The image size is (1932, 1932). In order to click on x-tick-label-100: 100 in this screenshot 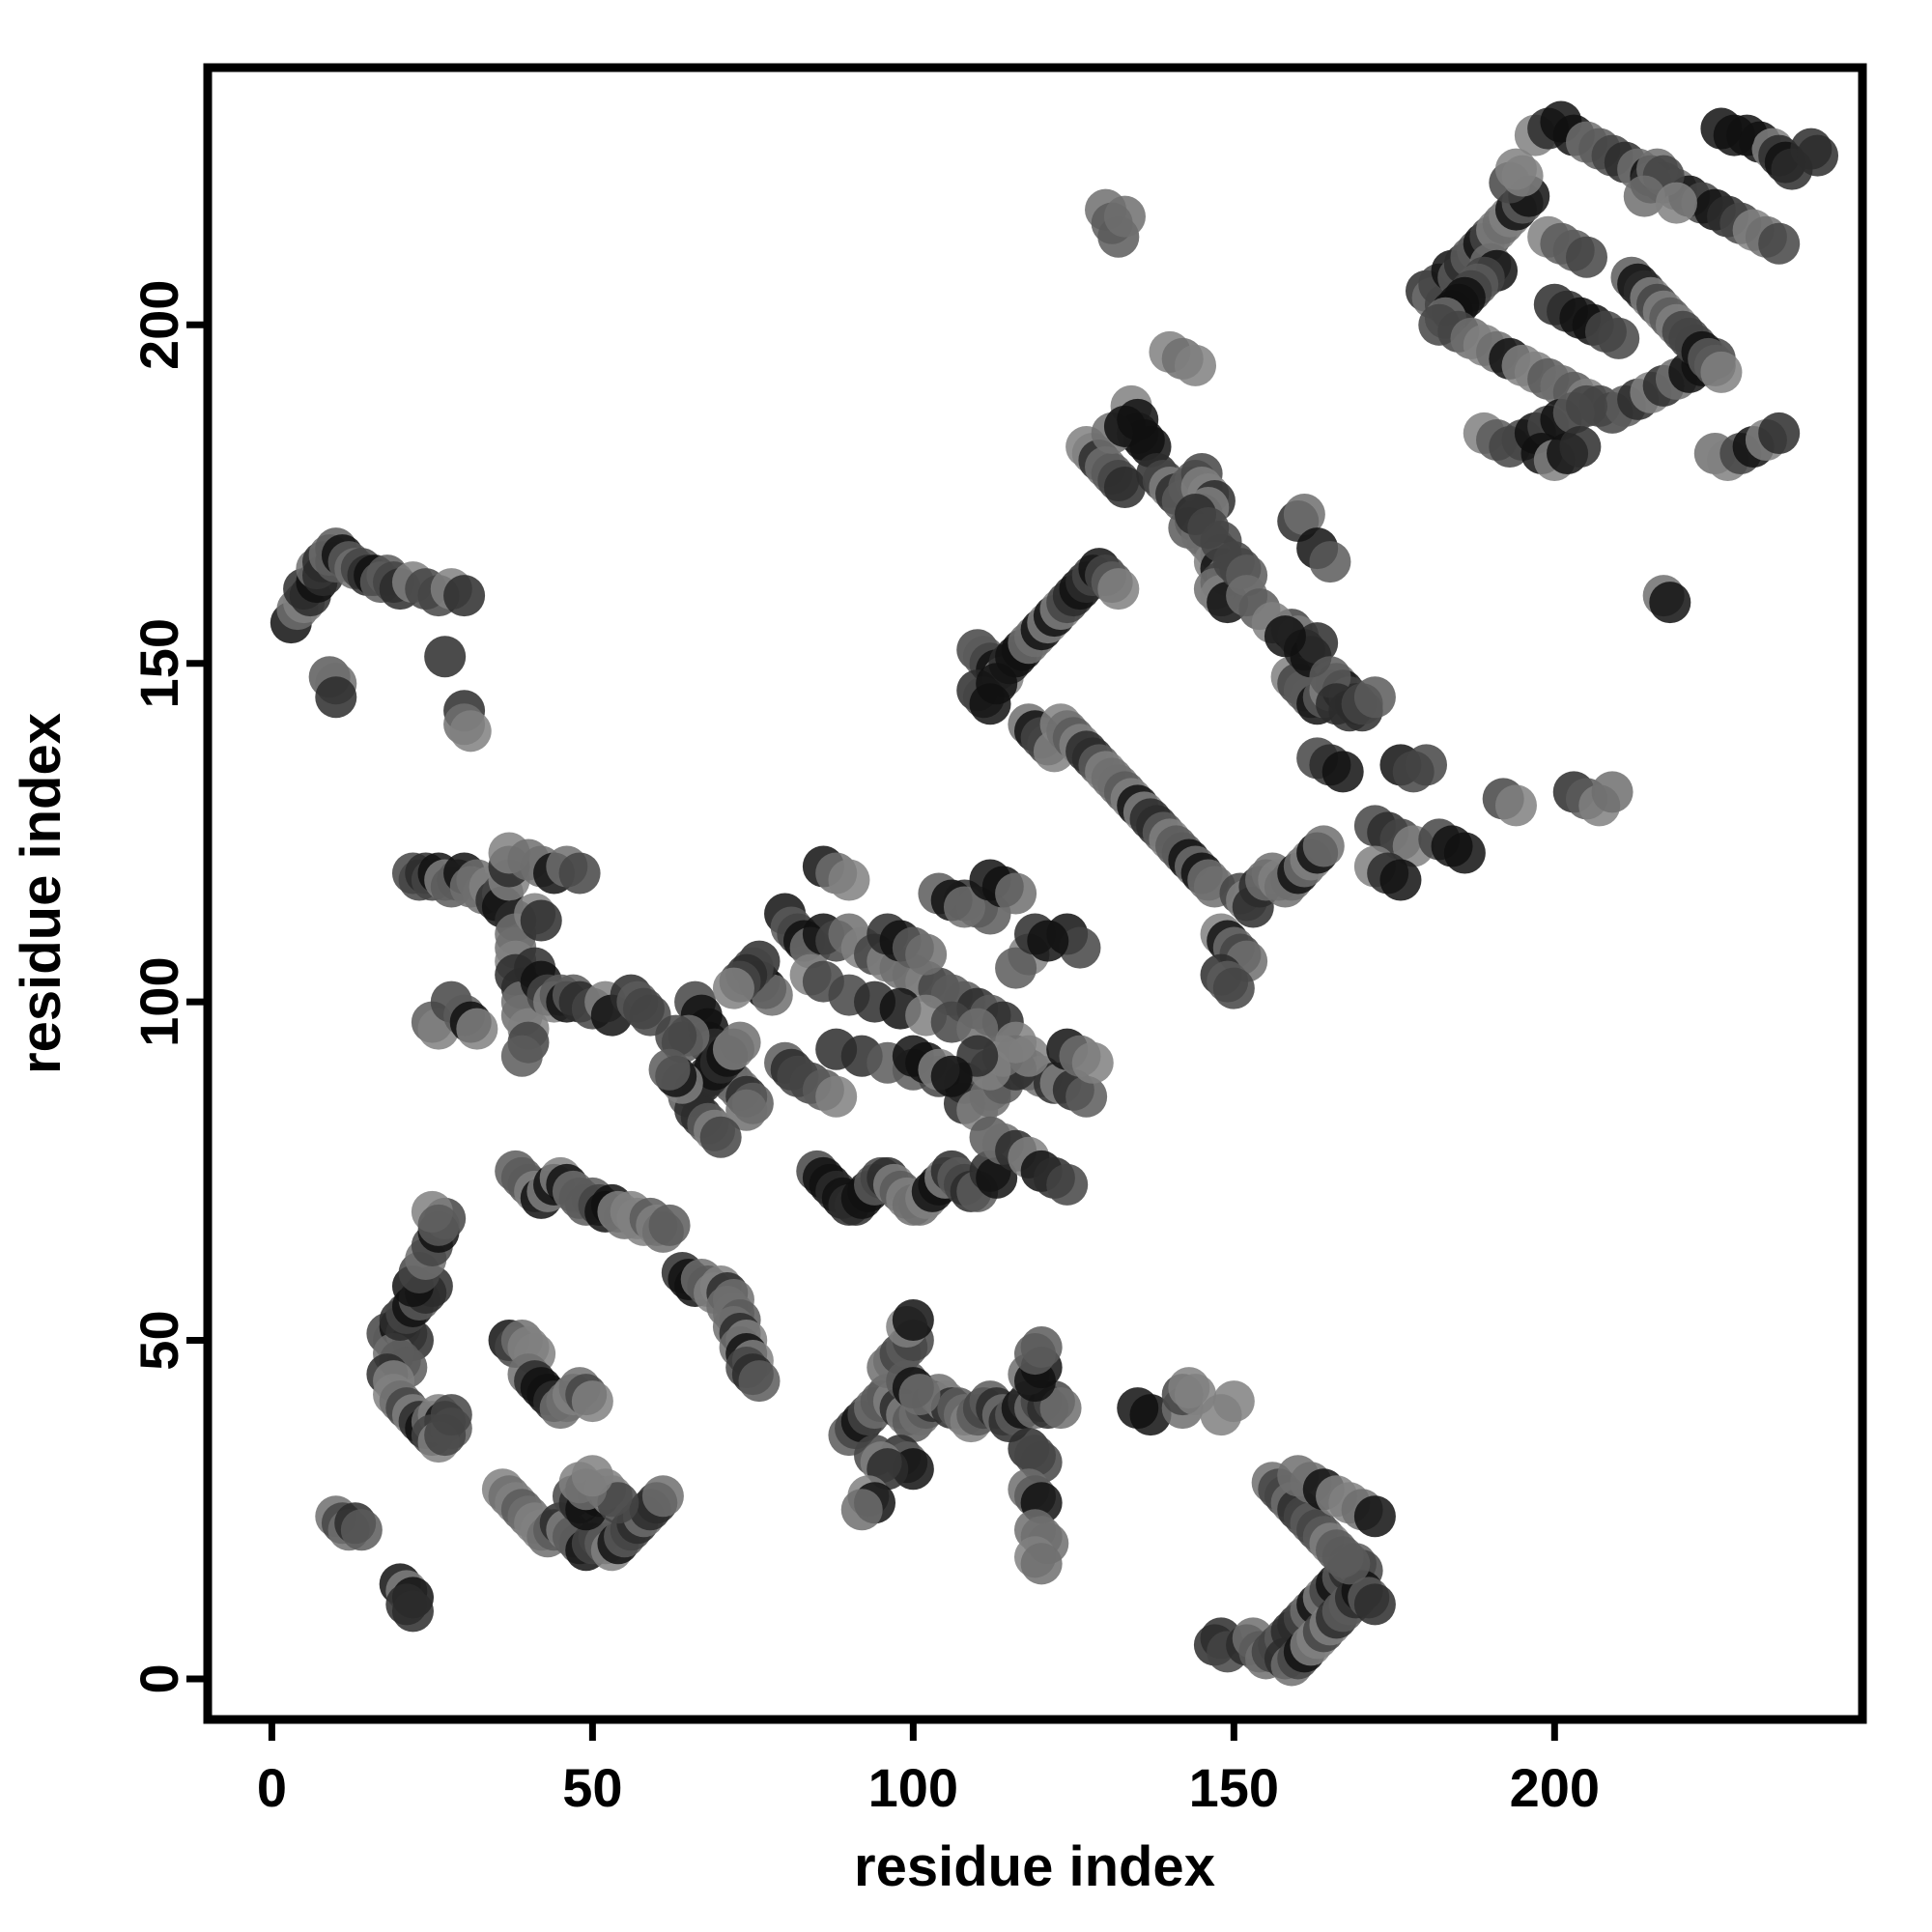, I will do `click(913, 1787)`.